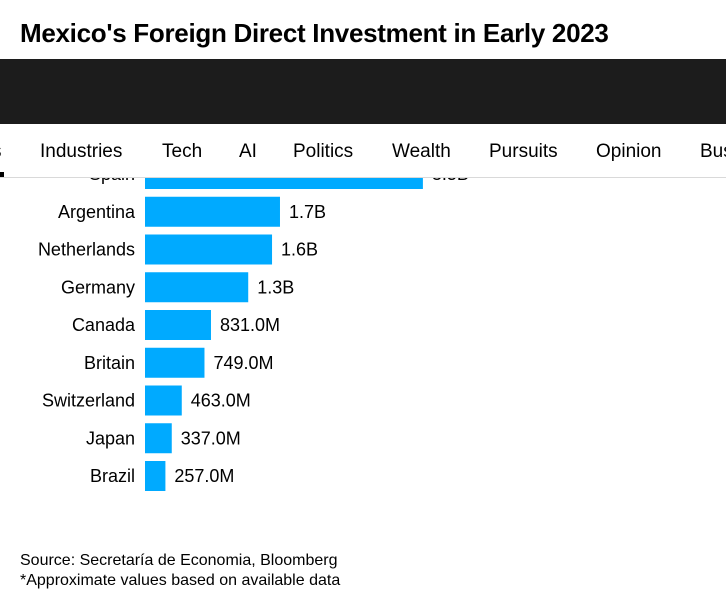 Image resolution: width=726 pixels, height=597 pixels. I want to click on bar-brazil, so click(155, 476).